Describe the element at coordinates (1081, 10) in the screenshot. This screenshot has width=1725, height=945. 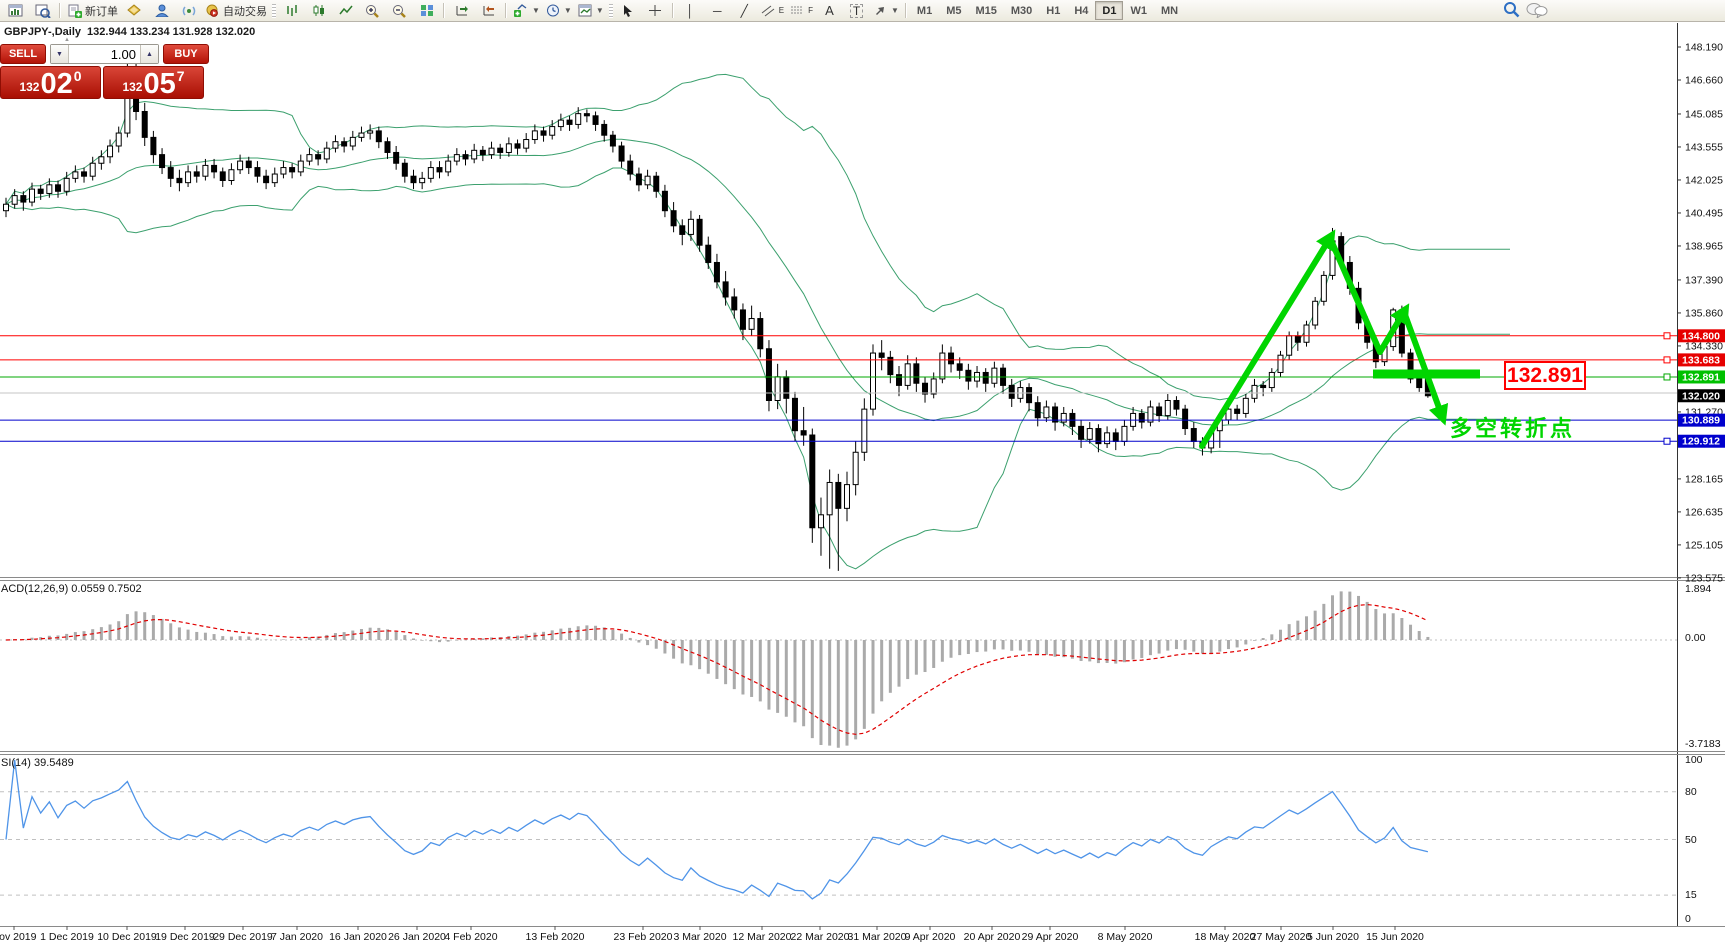
I see `timeframe-H4: H4` at that location.